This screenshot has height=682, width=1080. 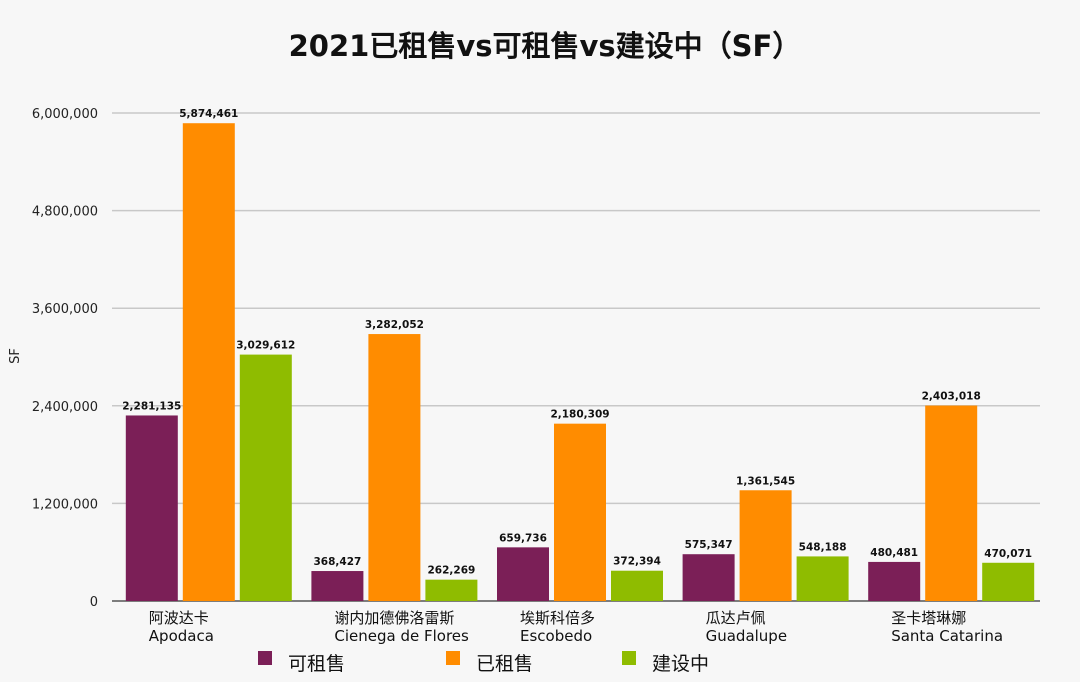 What do you see at coordinates (65, 114) in the screenshot?
I see `y-tick-label: 6,000,000` at bounding box center [65, 114].